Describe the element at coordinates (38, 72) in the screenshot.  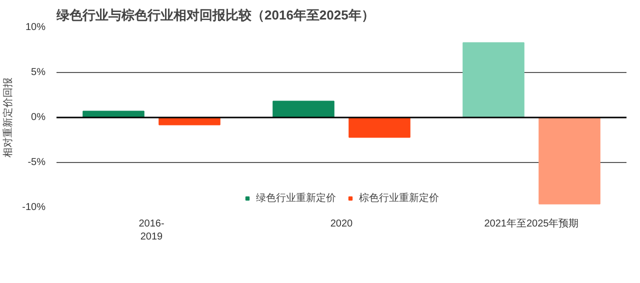
I see `y-tick-label: 5%` at that location.